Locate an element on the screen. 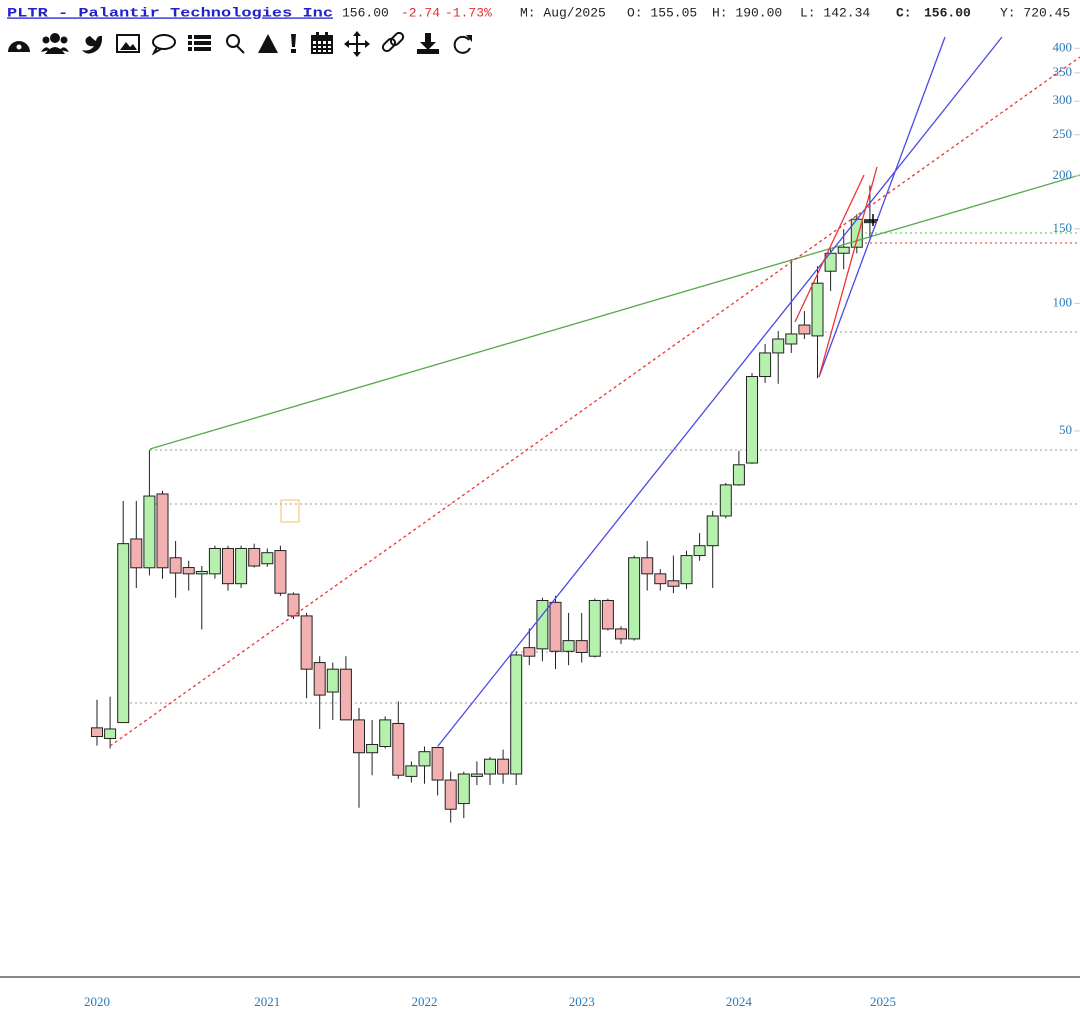  open: O: 155.05 is located at coordinates (662, 12).